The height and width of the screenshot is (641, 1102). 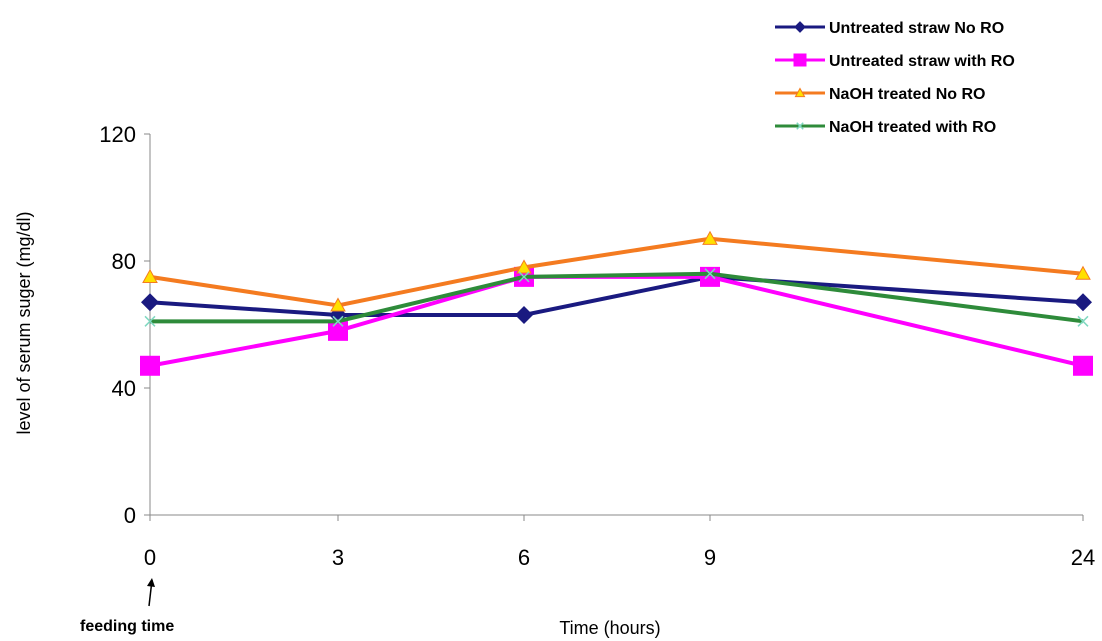 I want to click on legend-item: NaOH treated with RO, so click(x=885, y=127).